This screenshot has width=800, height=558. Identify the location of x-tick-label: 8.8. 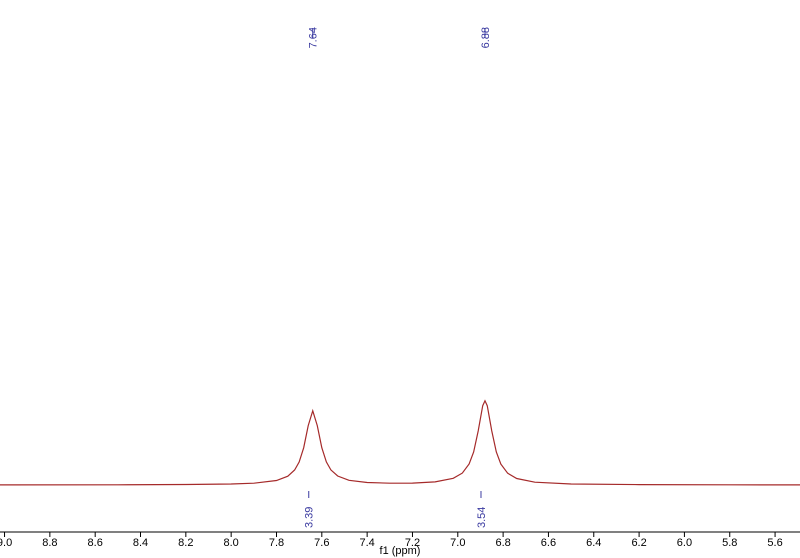
(49, 543).